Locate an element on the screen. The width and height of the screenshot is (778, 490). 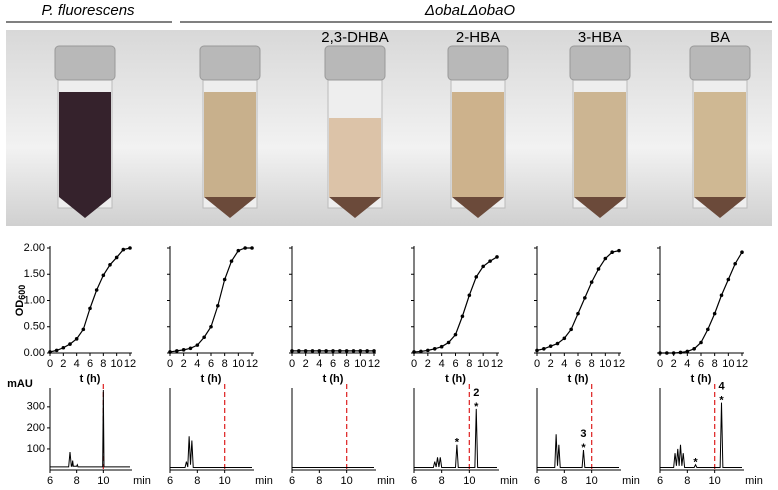
condition-label: 3-HBA is located at coordinates (600, 37).